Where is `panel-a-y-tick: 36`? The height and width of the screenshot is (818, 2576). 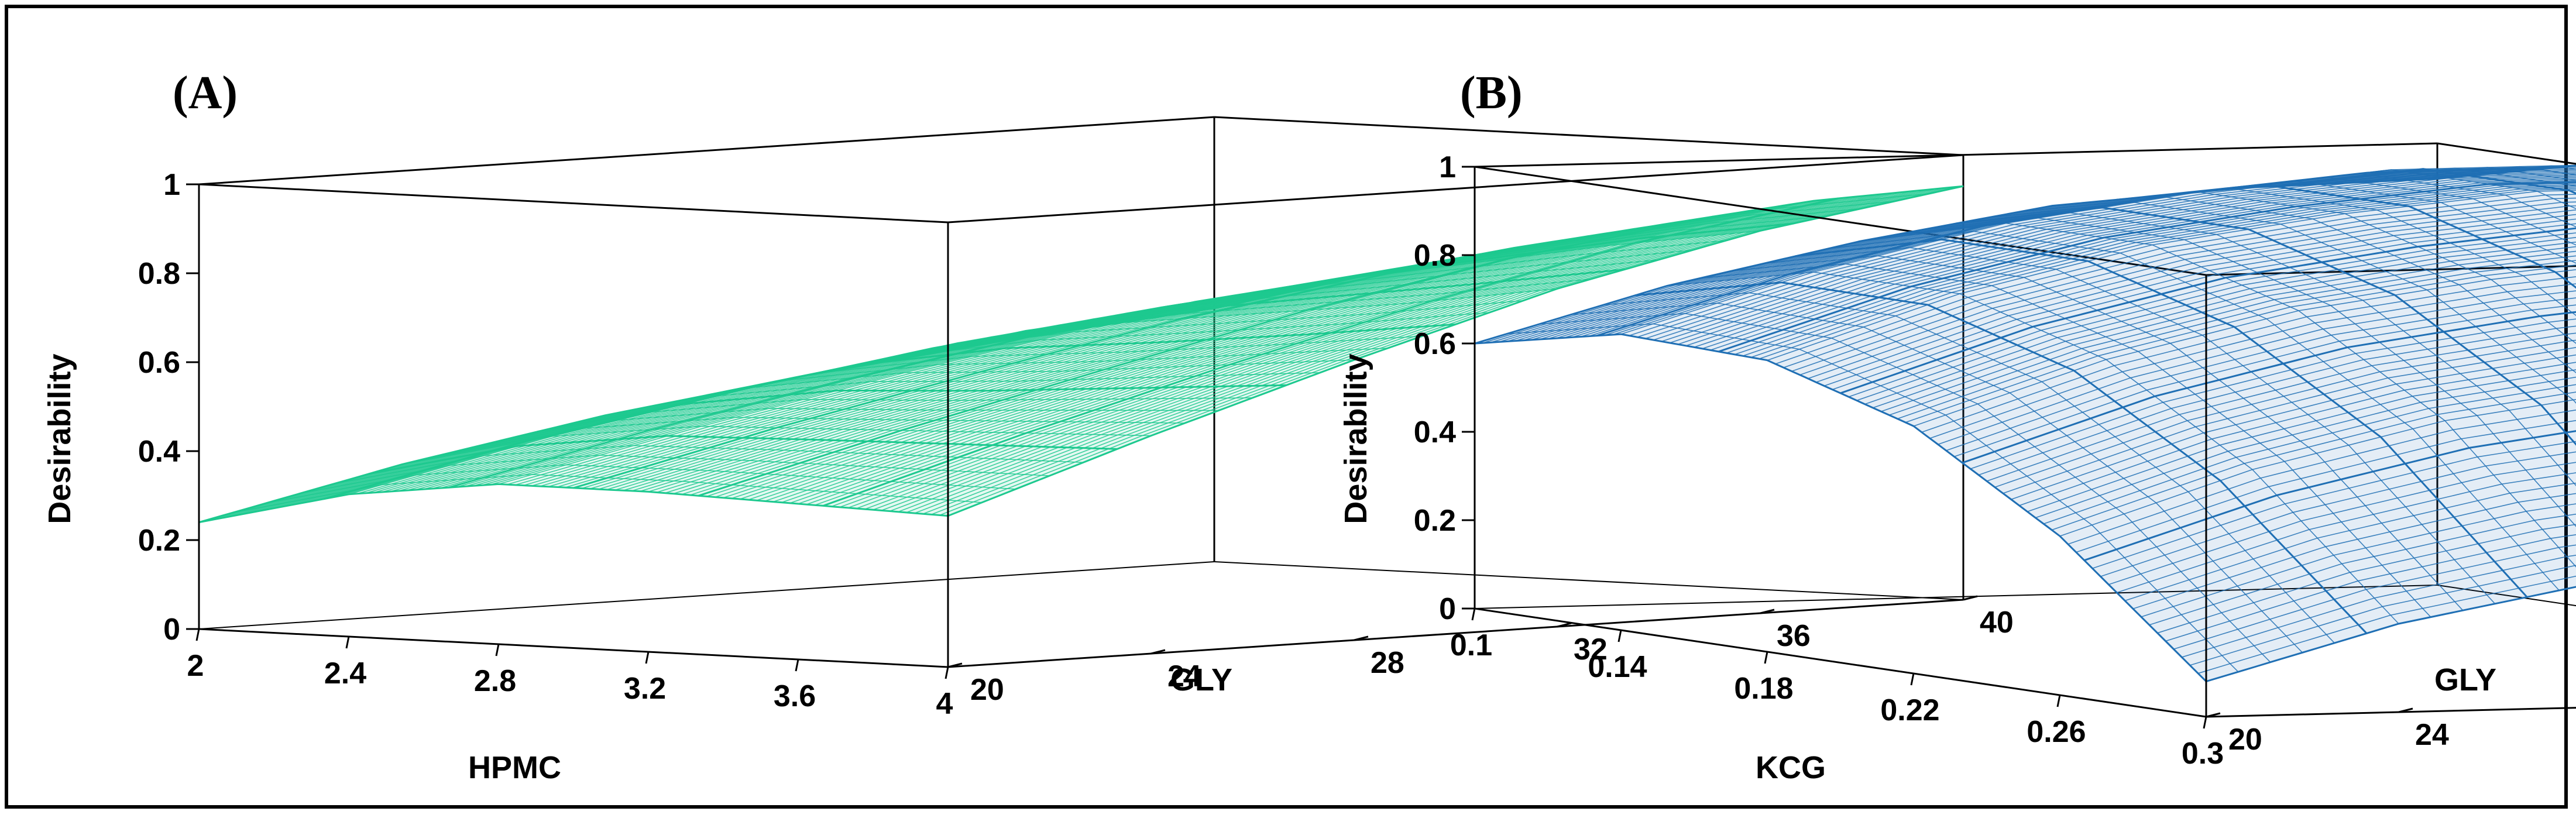 panel-a-y-tick: 36 is located at coordinates (1794, 636).